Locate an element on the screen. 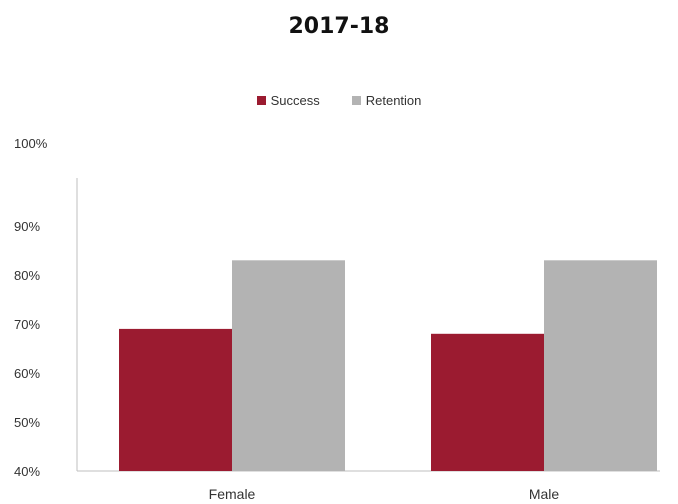  bar-retention-female is located at coordinates (288, 365).